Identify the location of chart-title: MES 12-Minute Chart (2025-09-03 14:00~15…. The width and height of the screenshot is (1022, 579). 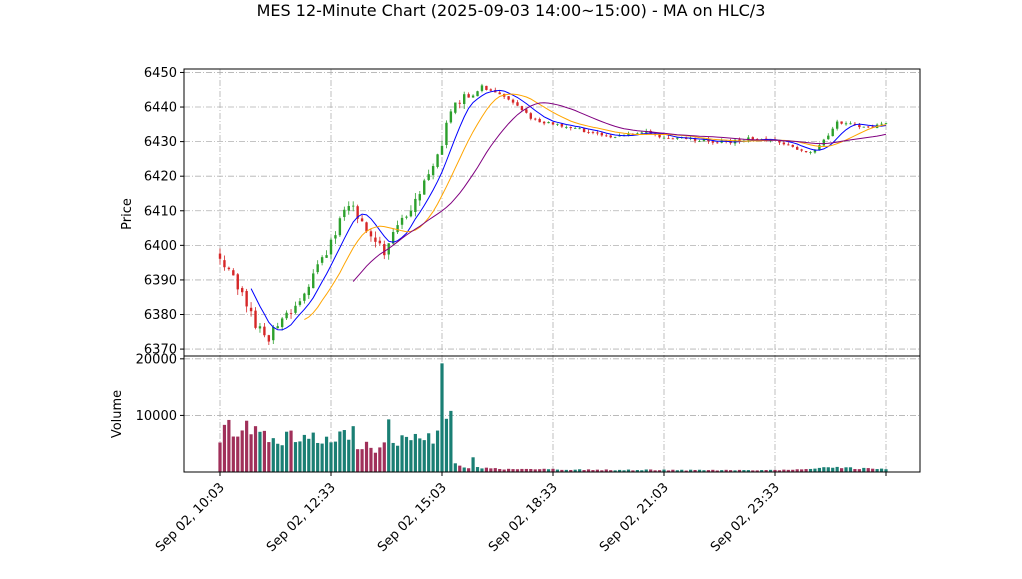
(511, 10).